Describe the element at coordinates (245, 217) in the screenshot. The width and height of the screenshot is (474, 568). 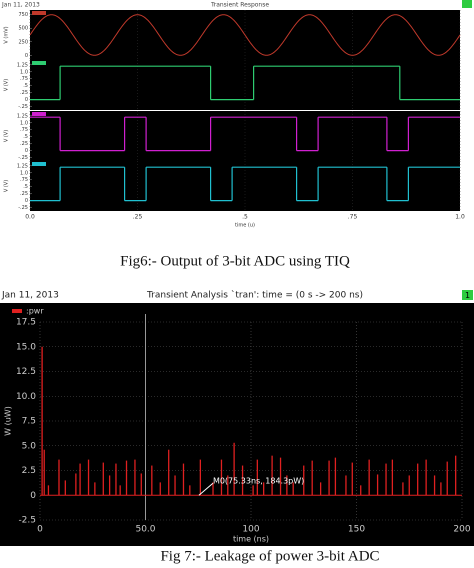
I see `x-tick-label: .5` at that location.